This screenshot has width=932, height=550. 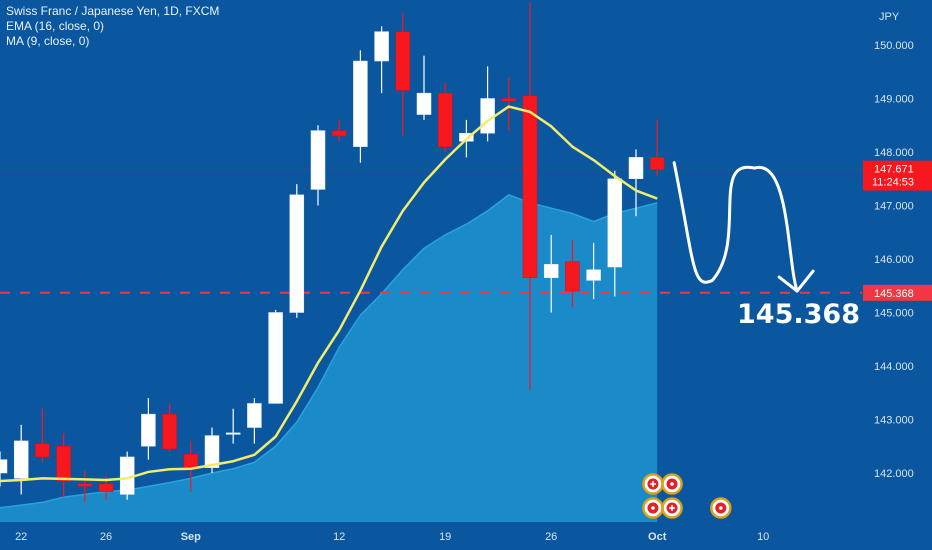 What do you see at coordinates (894, 421) in the screenshot?
I see `y-tick-label: 143.000` at bounding box center [894, 421].